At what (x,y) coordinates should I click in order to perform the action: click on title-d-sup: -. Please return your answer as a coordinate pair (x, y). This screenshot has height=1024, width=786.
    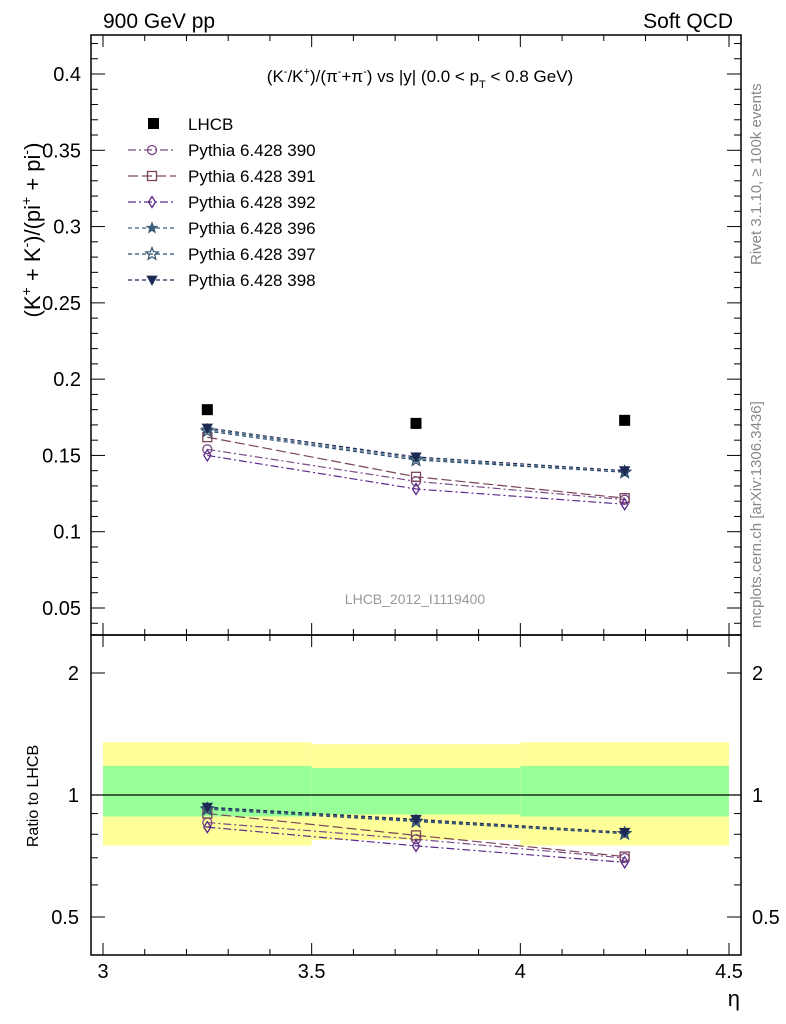
    Looking at the image, I should click on (365, 72).